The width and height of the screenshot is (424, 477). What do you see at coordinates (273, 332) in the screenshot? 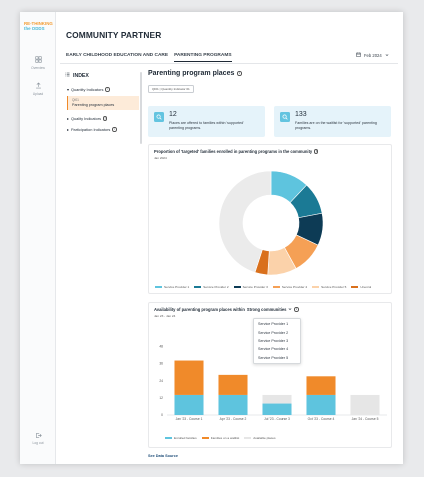
I see `dropdown-option: Service Provider 2` at bounding box center [273, 332].